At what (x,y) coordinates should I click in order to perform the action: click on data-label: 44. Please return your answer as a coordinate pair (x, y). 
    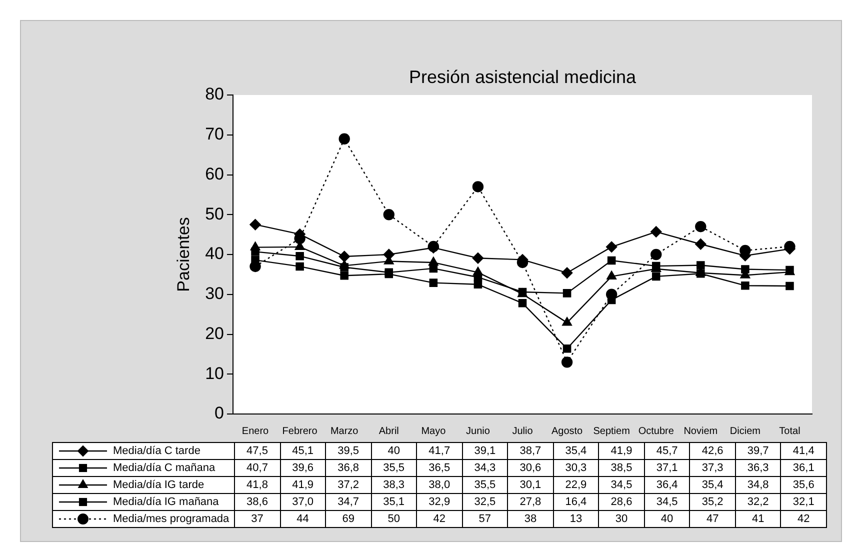
    Looking at the image, I should click on (303, 519).